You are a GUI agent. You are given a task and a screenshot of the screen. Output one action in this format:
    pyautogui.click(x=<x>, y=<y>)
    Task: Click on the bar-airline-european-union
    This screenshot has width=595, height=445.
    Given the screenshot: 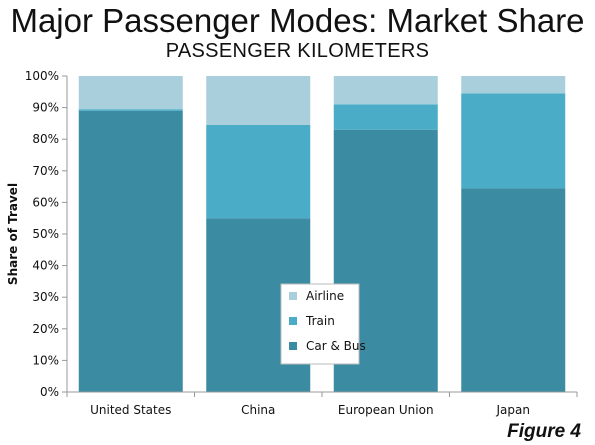 What is the action you would take?
    pyautogui.click(x=385, y=90)
    